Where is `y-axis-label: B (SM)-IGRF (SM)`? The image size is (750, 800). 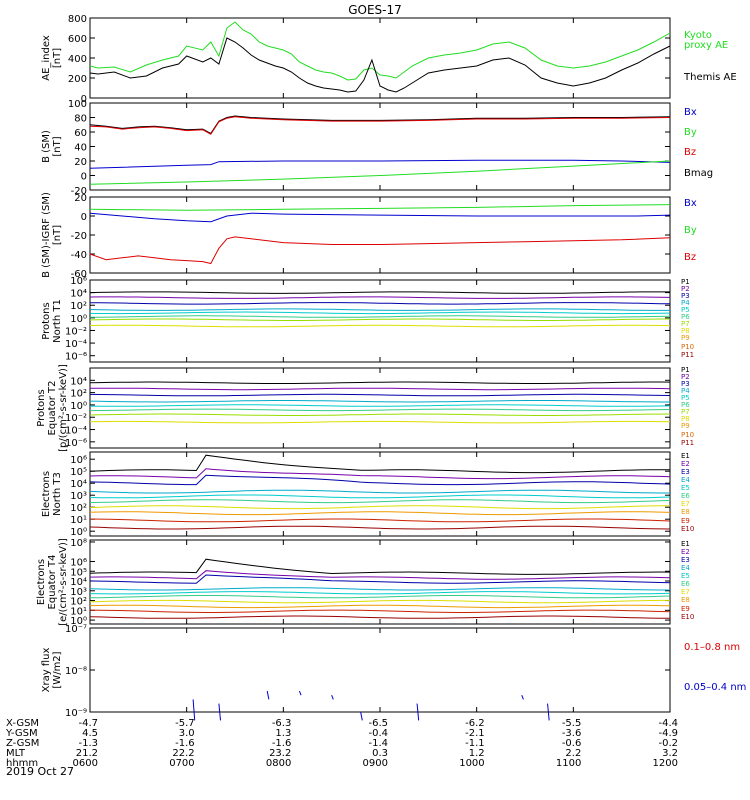 y-axis-label: B (SM)-IGRF (SM) is located at coordinates (46, 235).